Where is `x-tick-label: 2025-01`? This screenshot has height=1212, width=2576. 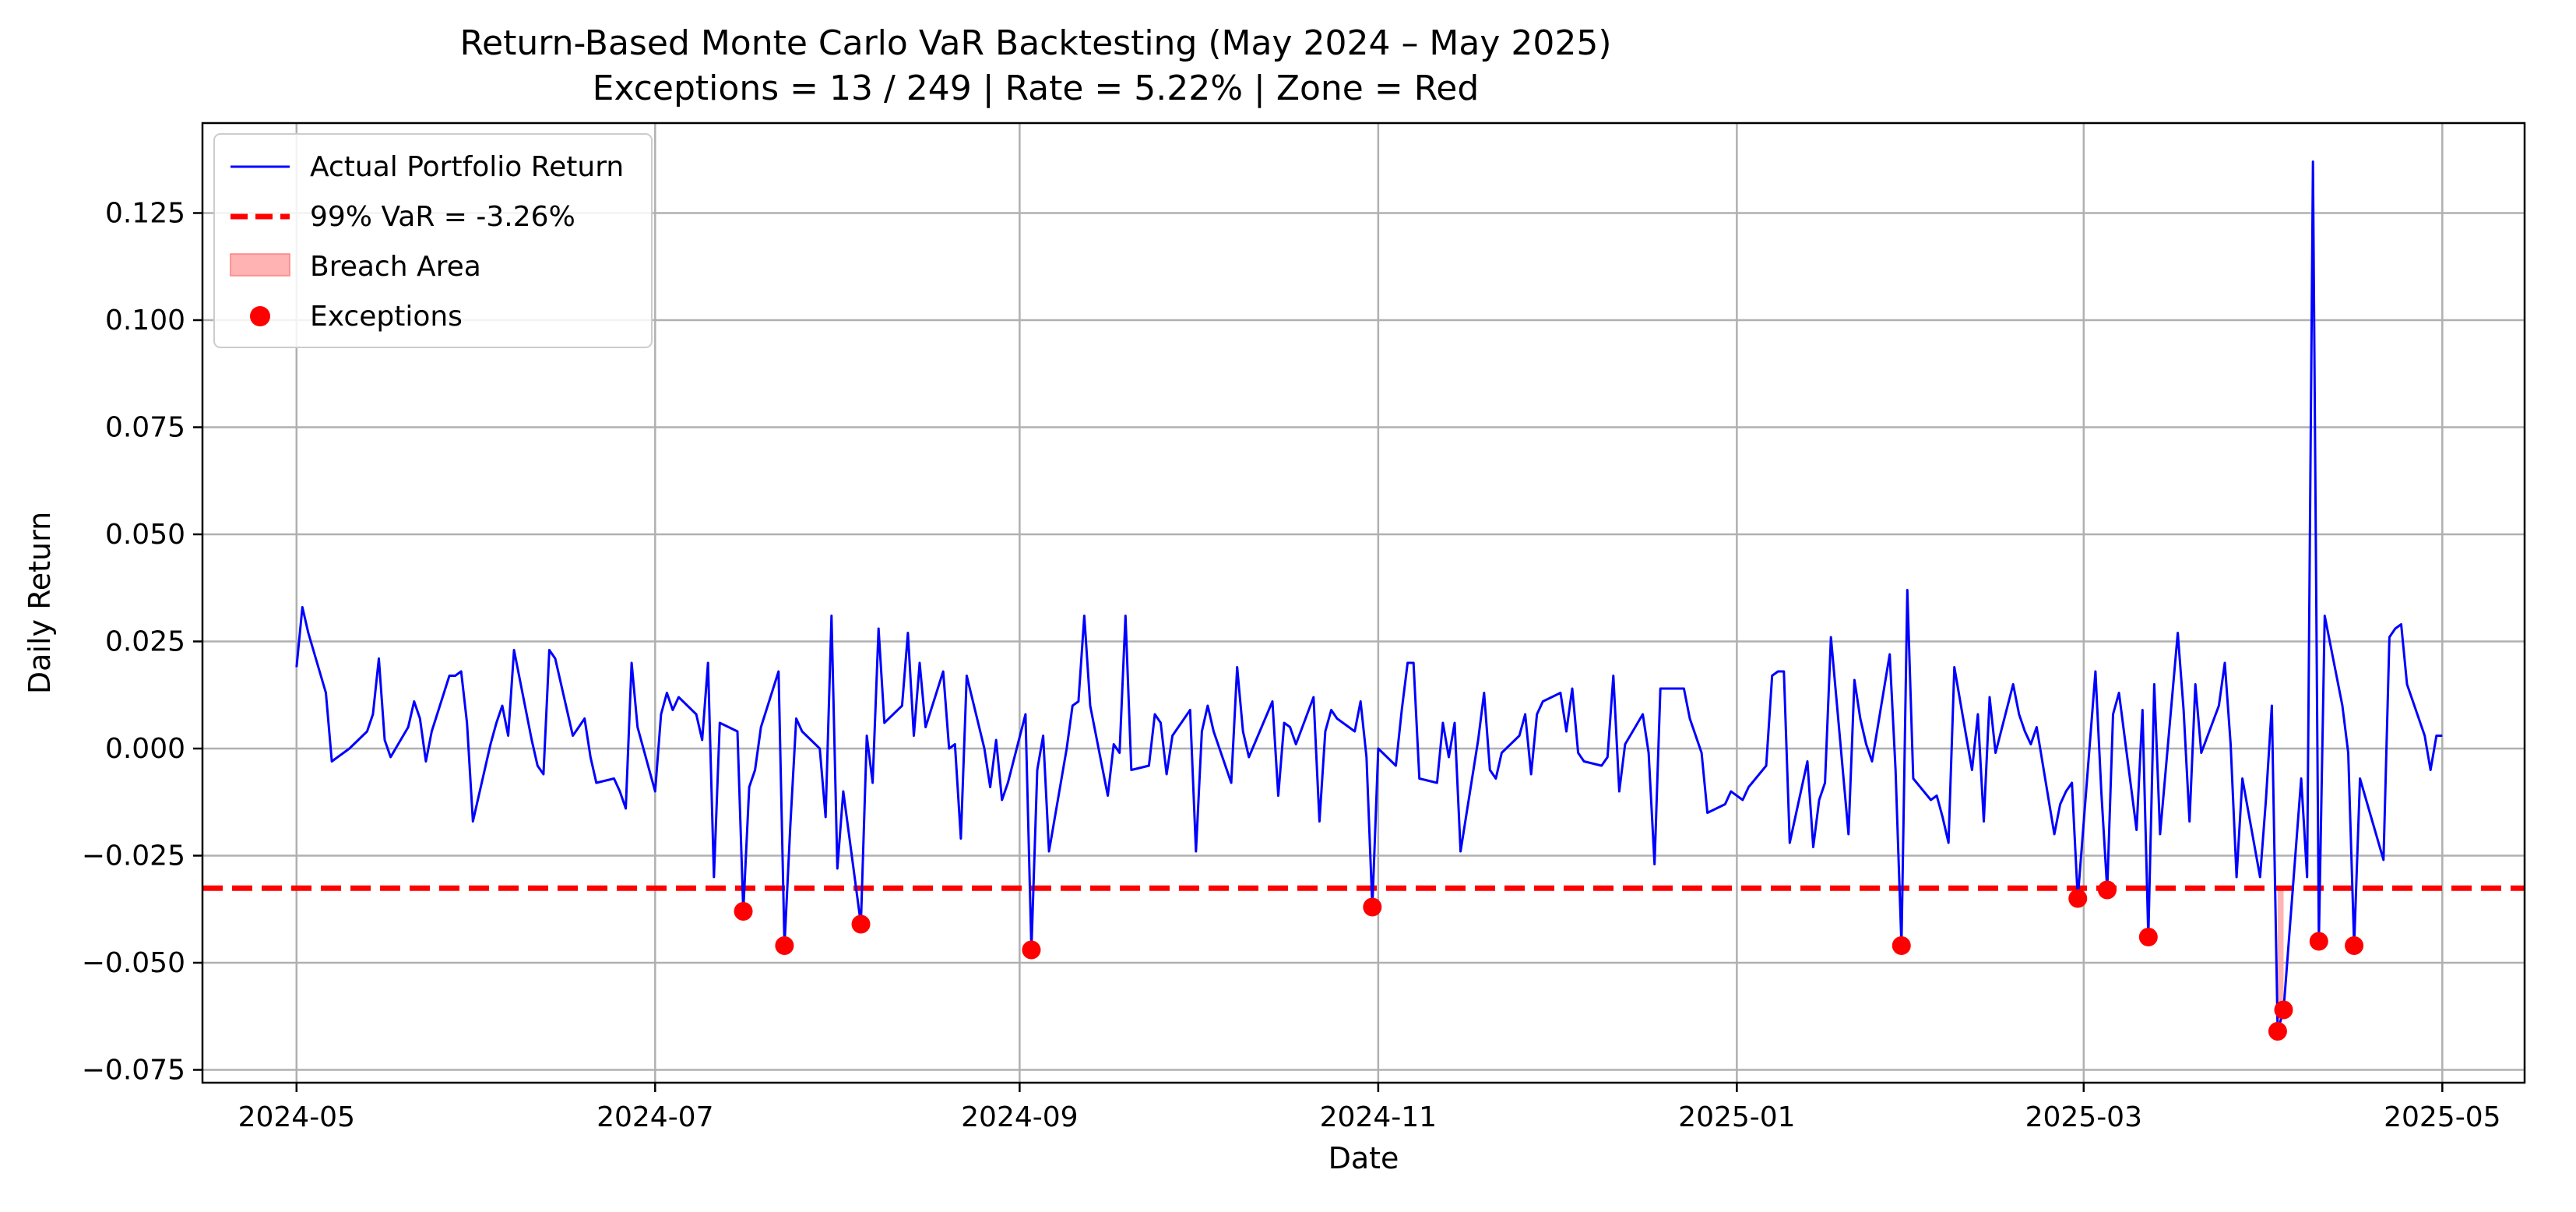 x-tick-label: 2025-01 is located at coordinates (1736, 1117).